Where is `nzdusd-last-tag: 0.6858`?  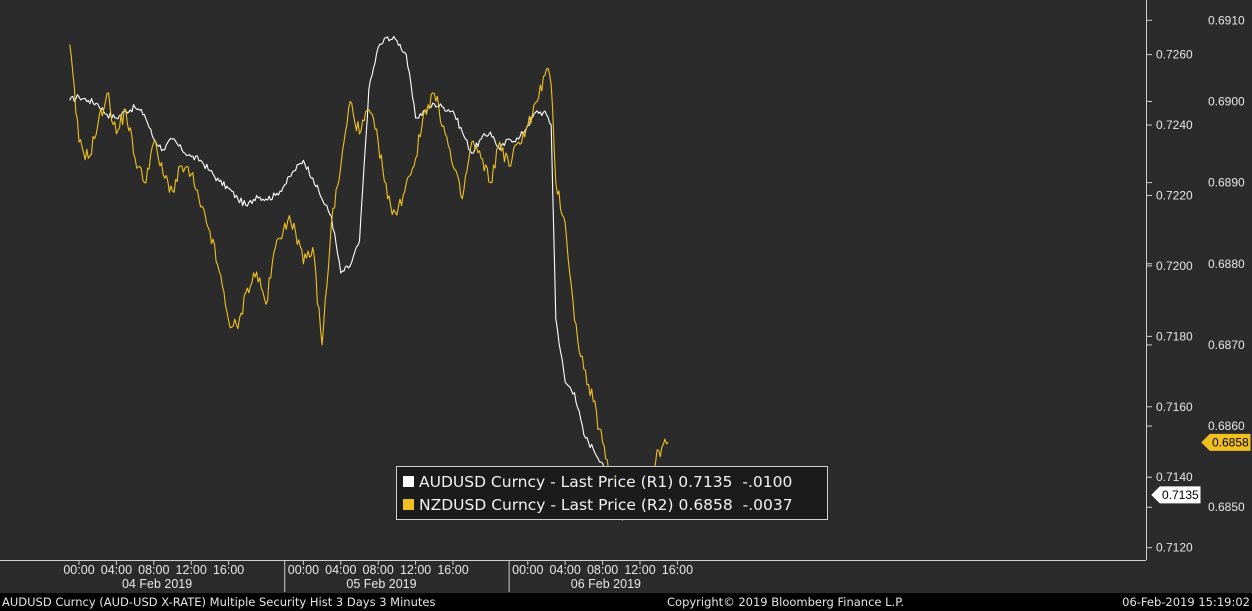
nzdusd-last-tag: 0.6858 is located at coordinates (1226, 442).